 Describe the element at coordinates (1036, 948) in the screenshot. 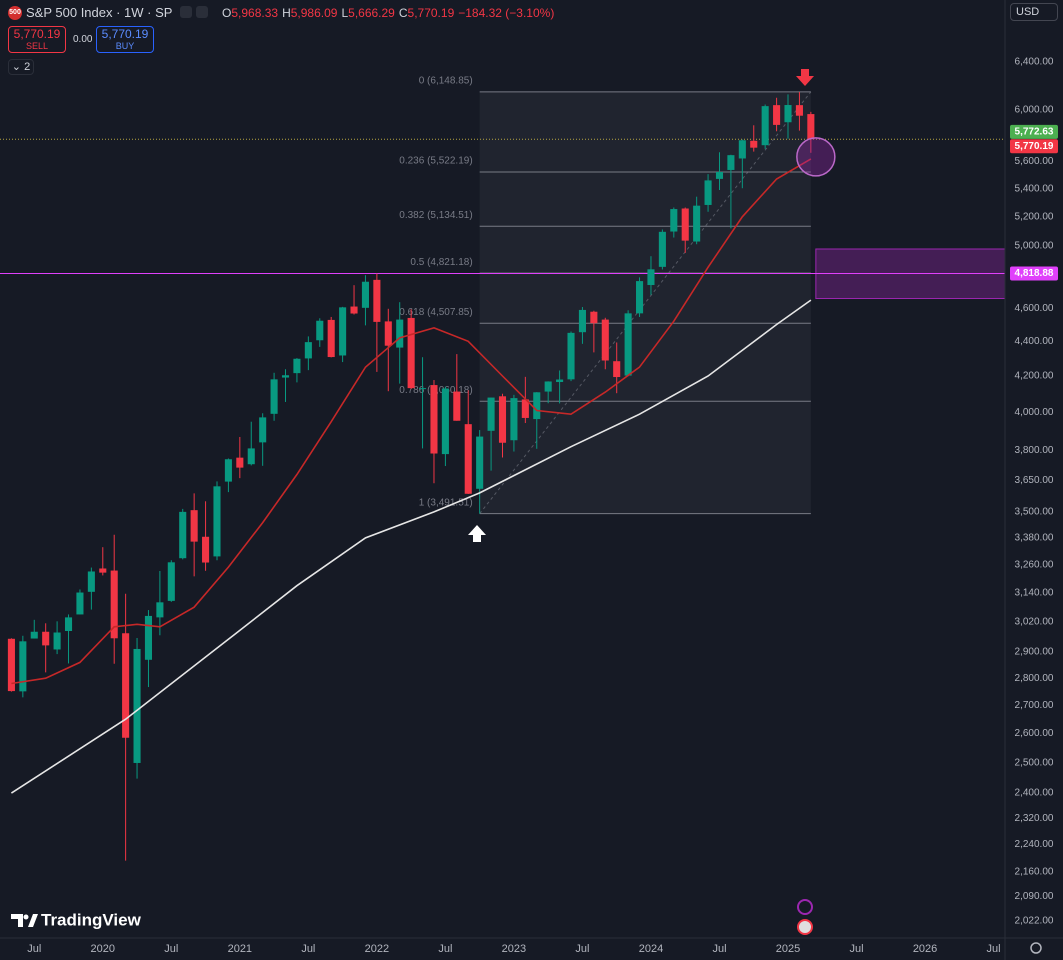

I see `settings-icon` at that location.